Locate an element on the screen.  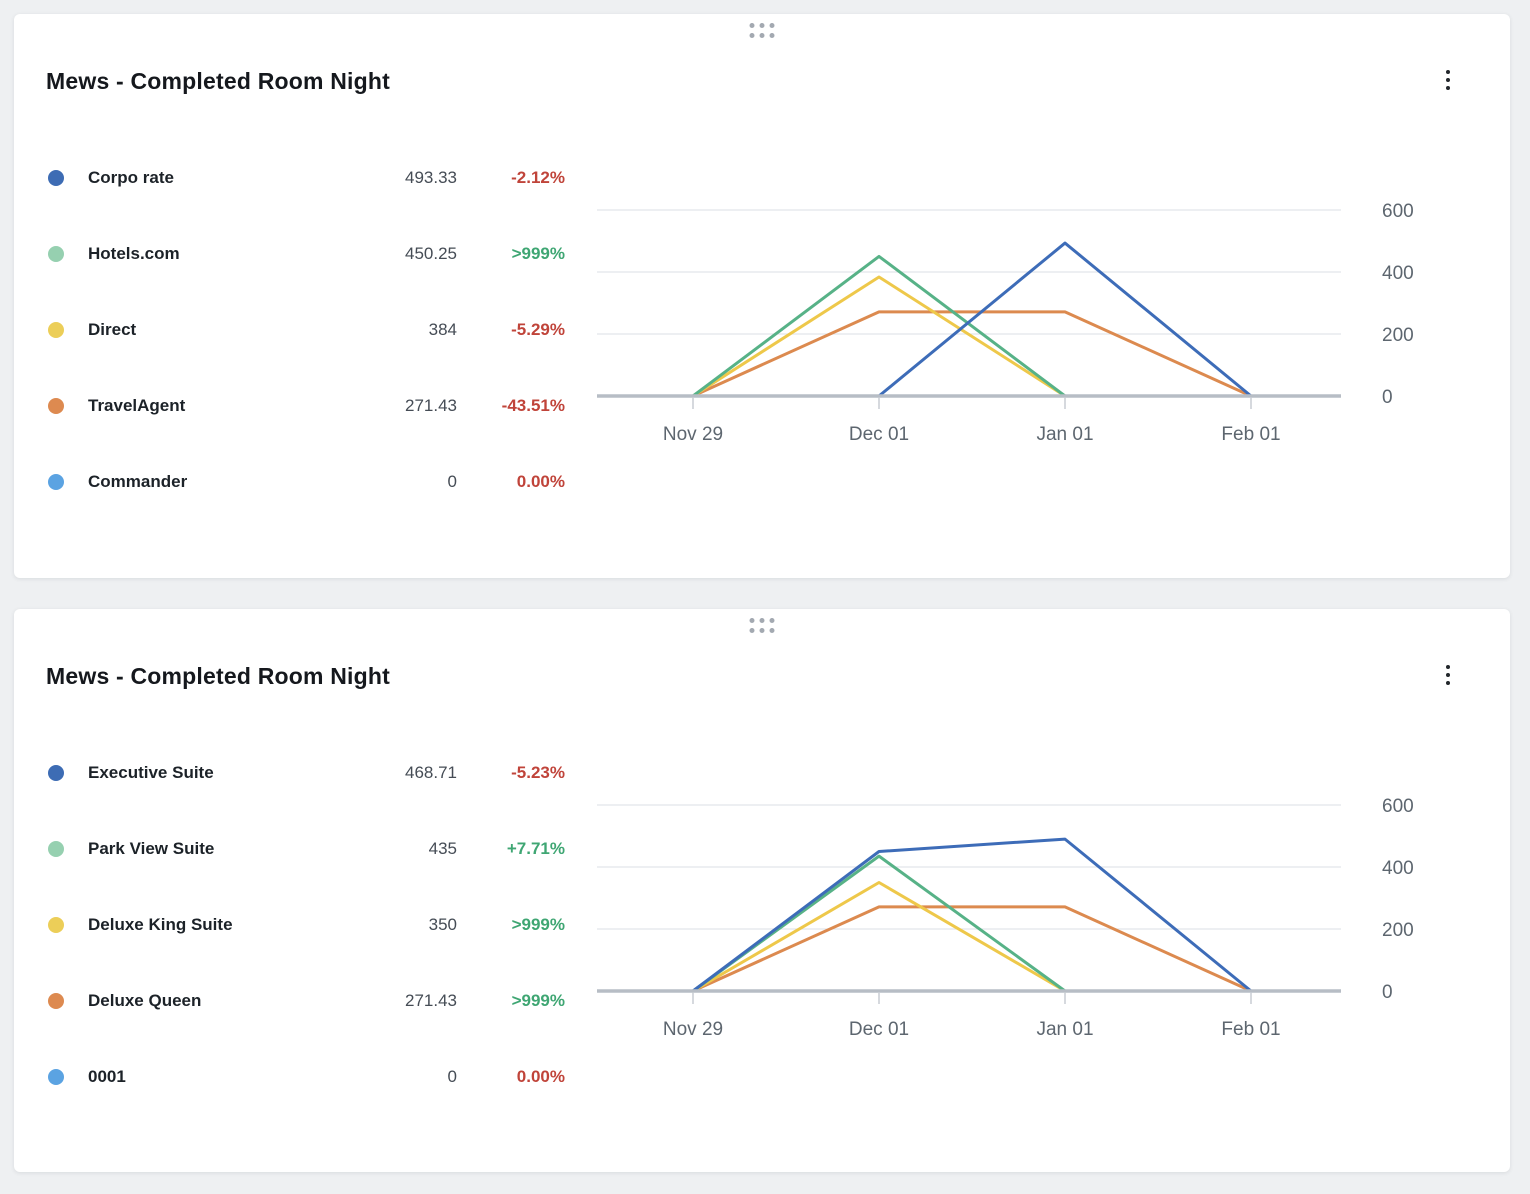
series-line-travelagent is located at coordinates (972, 354).